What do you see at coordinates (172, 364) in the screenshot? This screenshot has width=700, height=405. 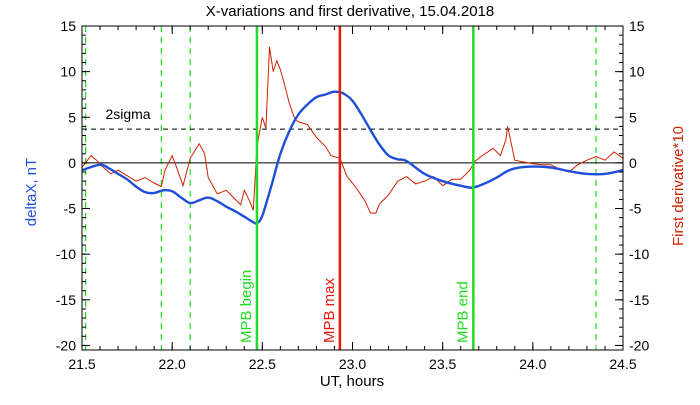 I see `x-tick-label: 22.0` at bounding box center [172, 364].